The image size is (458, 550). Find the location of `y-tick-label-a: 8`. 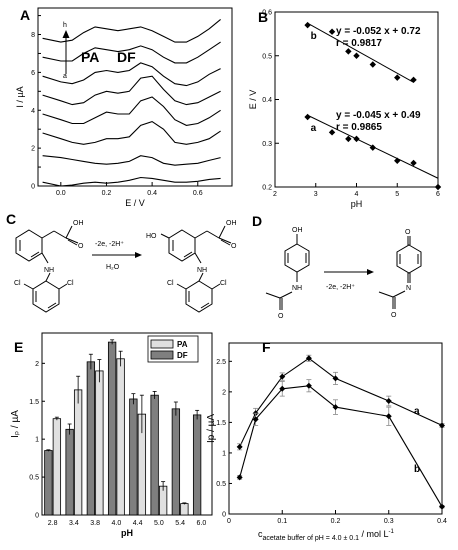

y-tick-label-a: 8 is located at coordinates (33, 35).